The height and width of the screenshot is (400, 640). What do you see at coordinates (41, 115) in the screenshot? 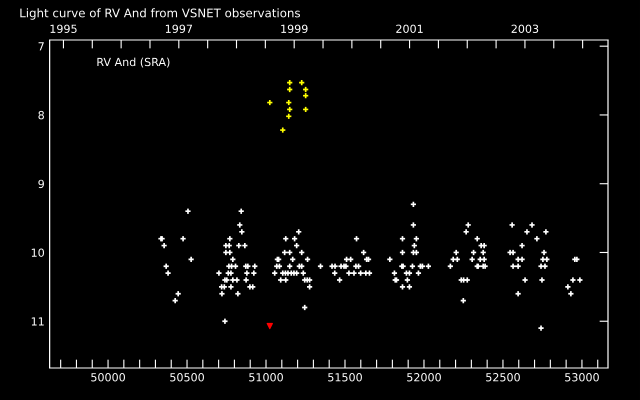
I see `y-tick-label: 8` at bounding box center [41, 115].